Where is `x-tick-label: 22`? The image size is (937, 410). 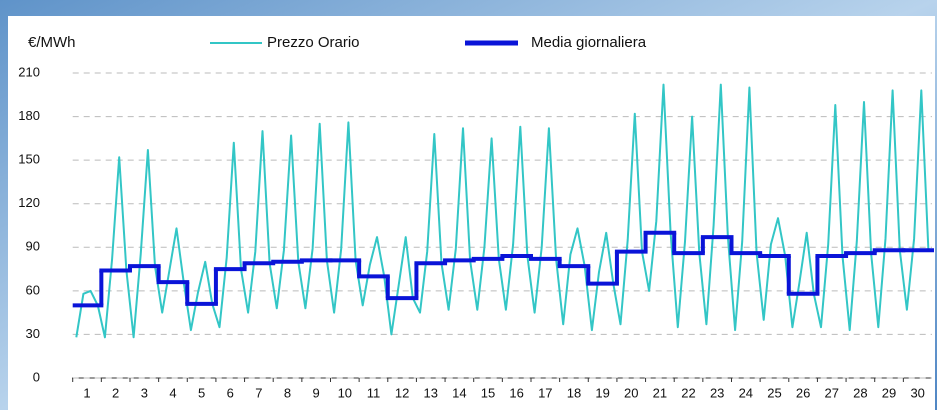
x-tick-label: 22 is located at coordinates (688, 392).